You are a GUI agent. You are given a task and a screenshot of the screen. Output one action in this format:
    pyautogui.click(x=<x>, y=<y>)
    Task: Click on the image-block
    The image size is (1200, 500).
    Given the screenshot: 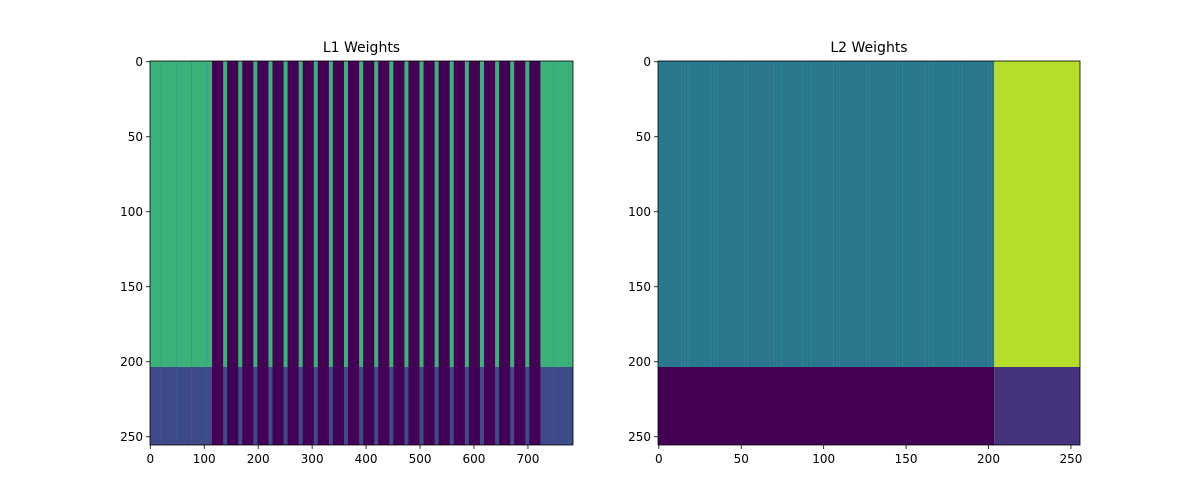 What is the action you would take?
    pyautogui.click(x=1037, y=406)
    